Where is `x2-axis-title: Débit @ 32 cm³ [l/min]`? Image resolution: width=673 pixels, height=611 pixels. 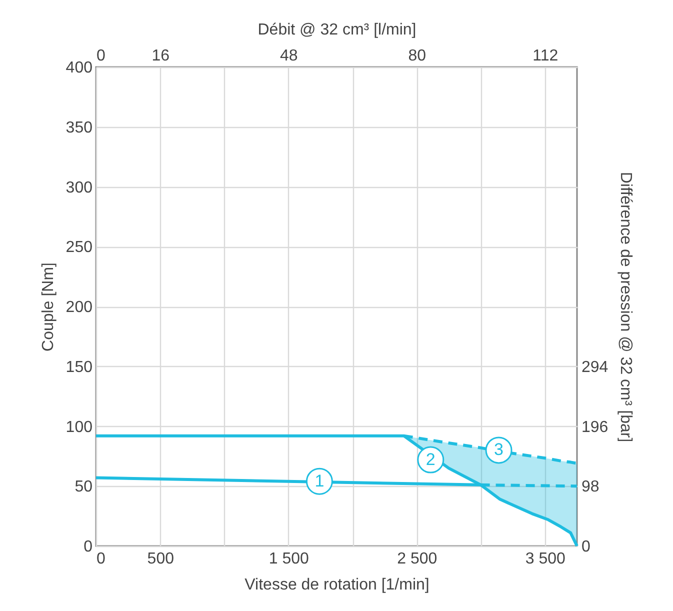 x2-axis-title: Débit @ 32 cm³ [l/min] is located at coordinates (337, 30).